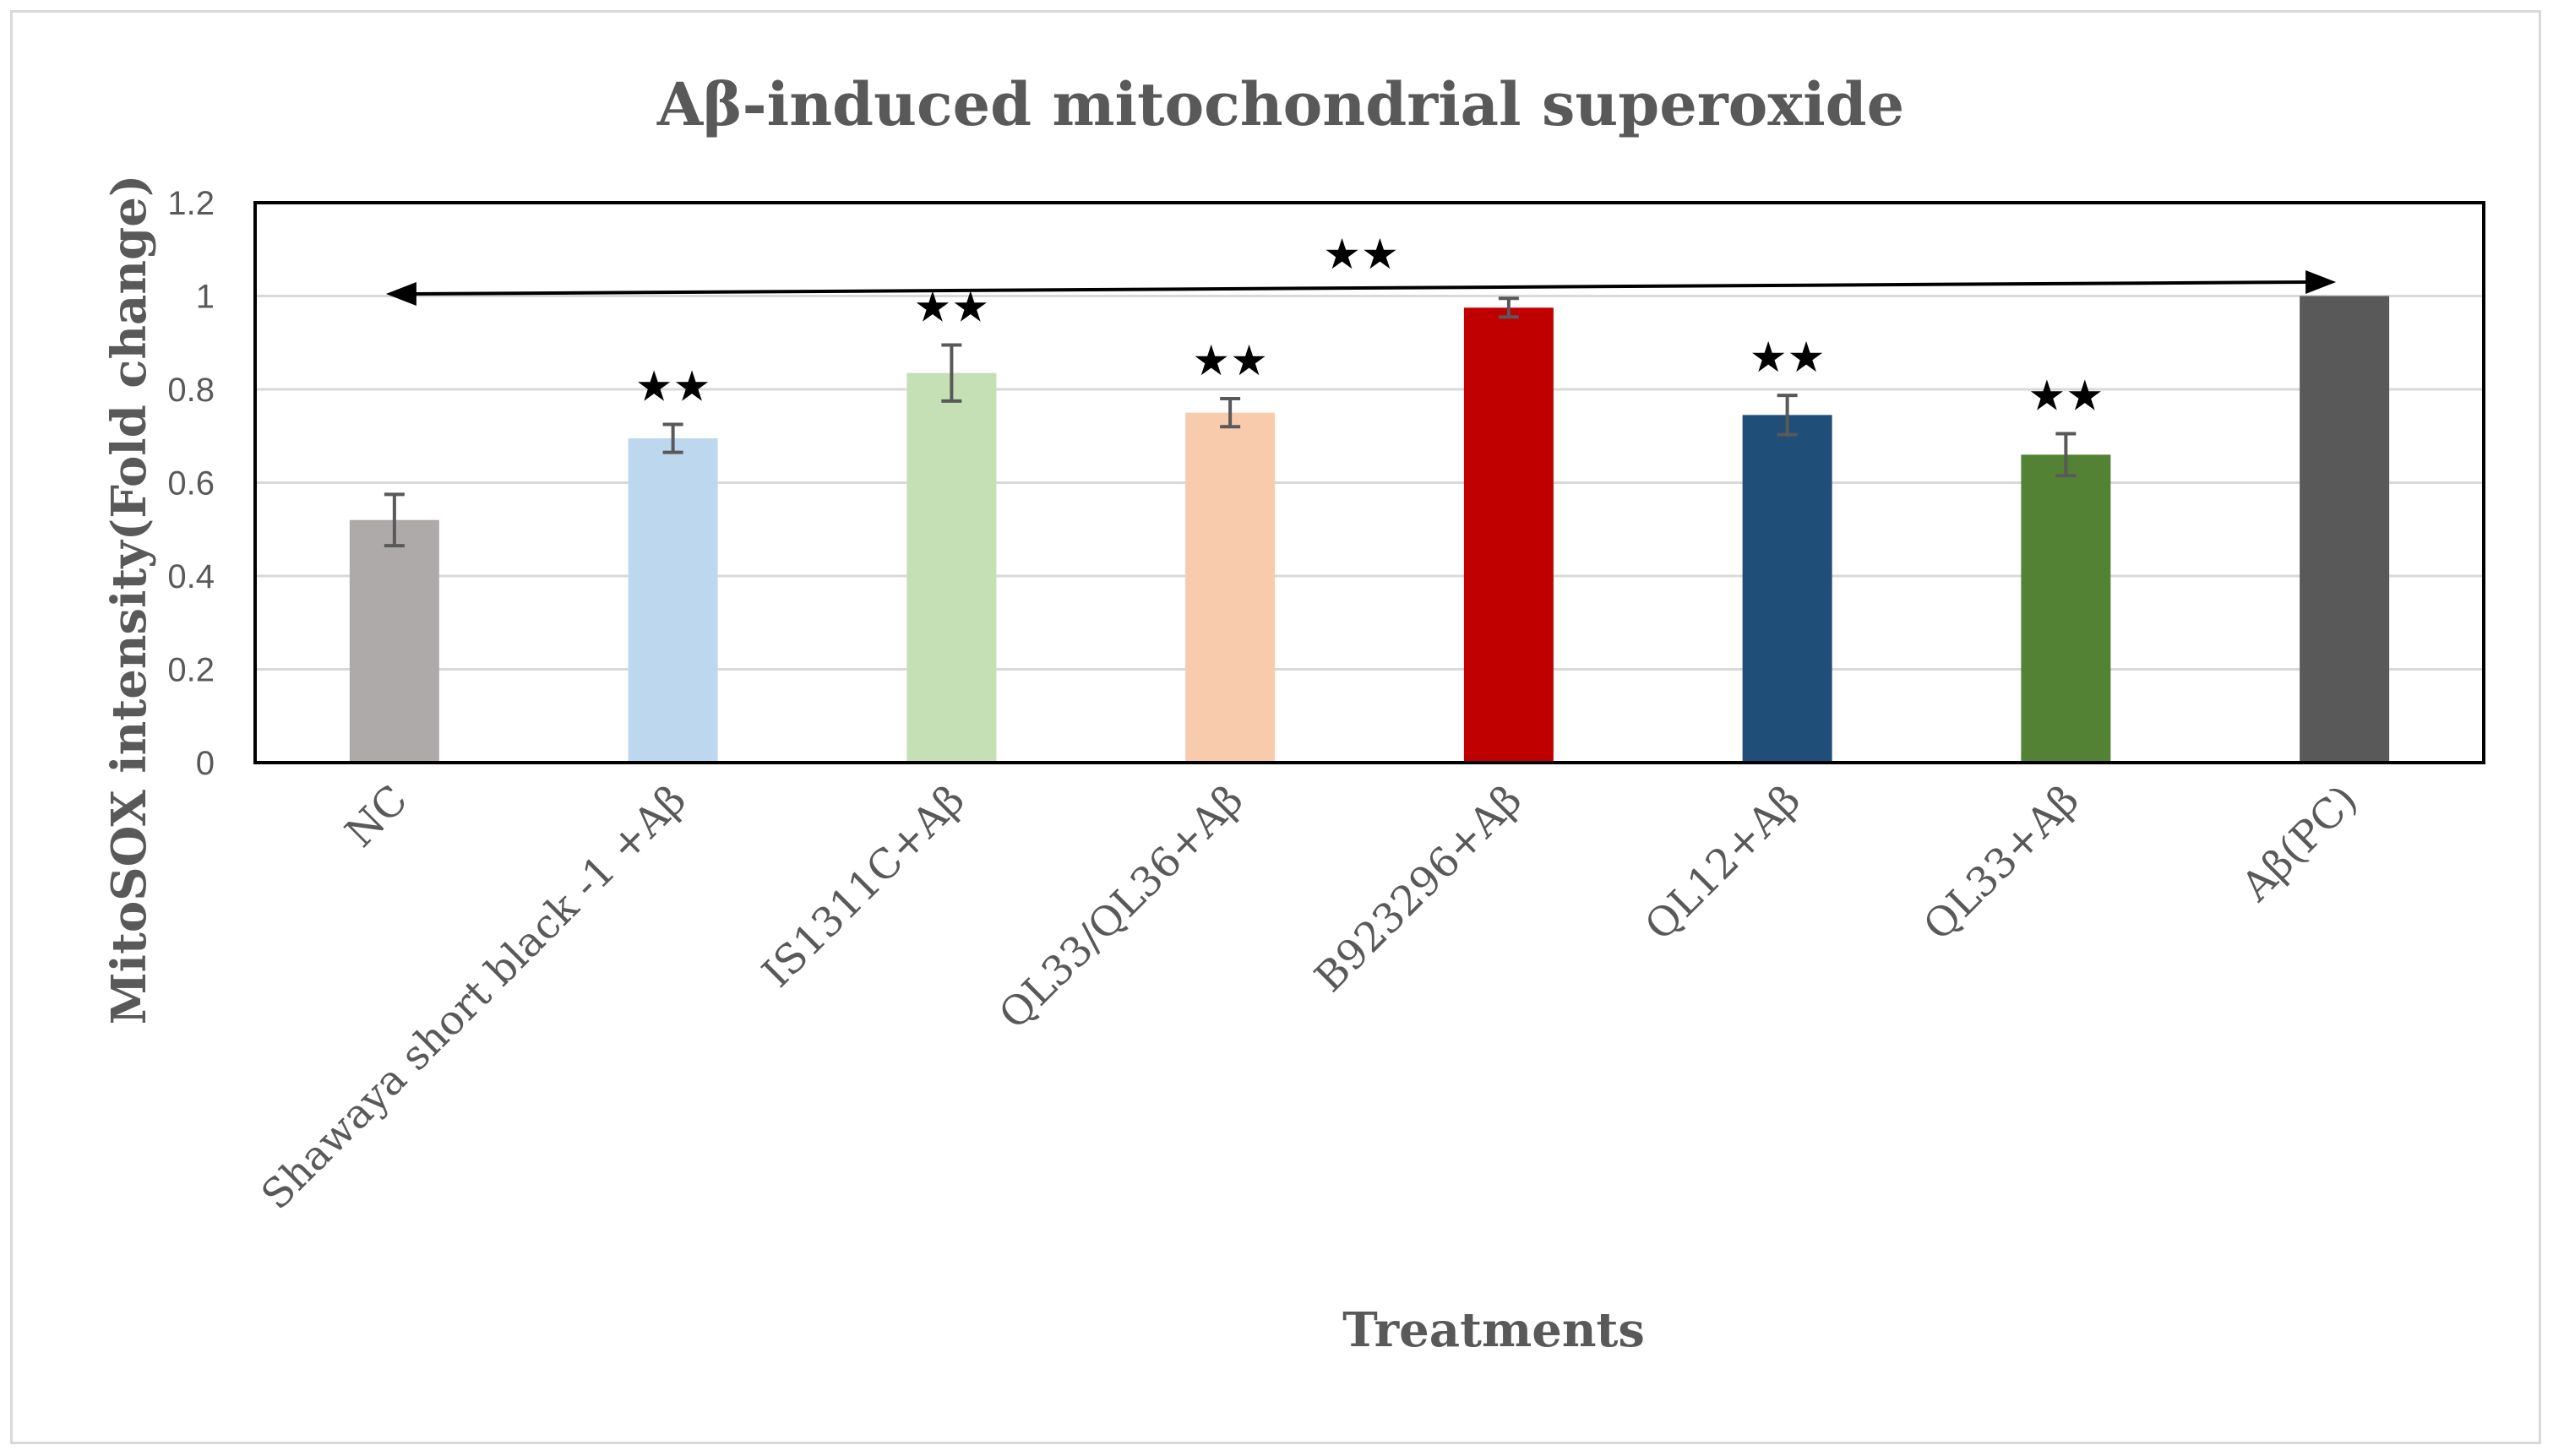  I want to click on x-category-label: NC, so click(376, 816).